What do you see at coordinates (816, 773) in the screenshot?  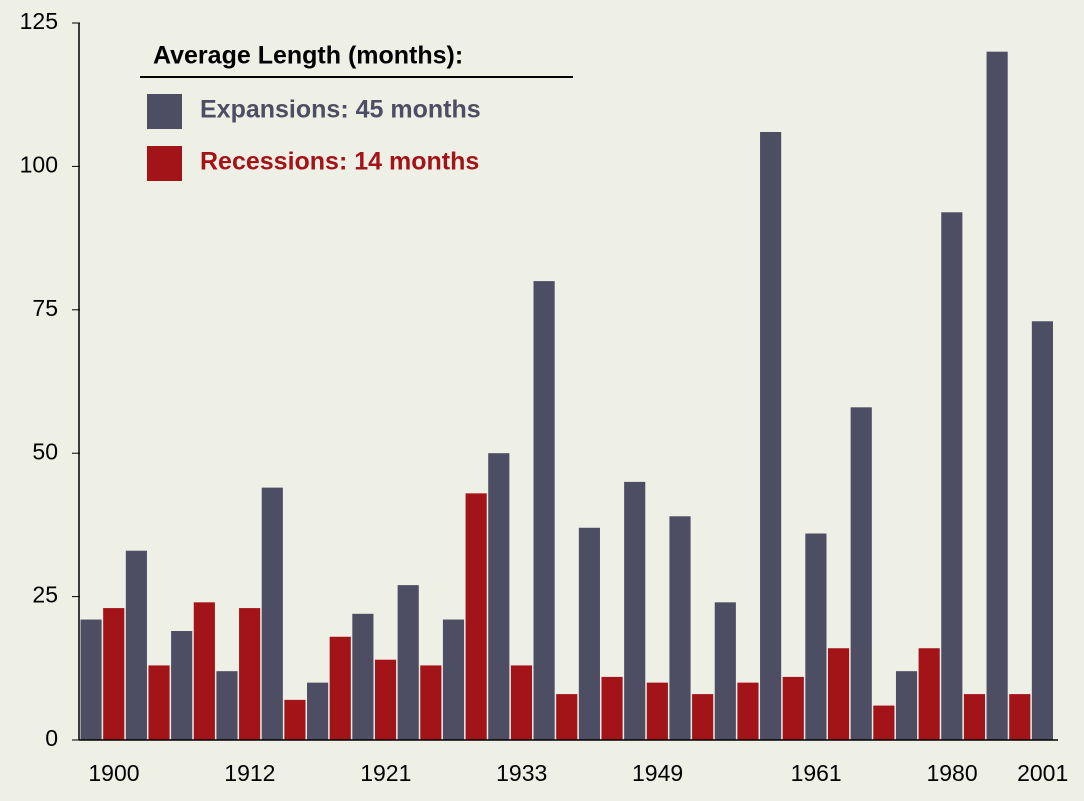 I see `x-tick-label: 1961` at bounding box center [816, 773].